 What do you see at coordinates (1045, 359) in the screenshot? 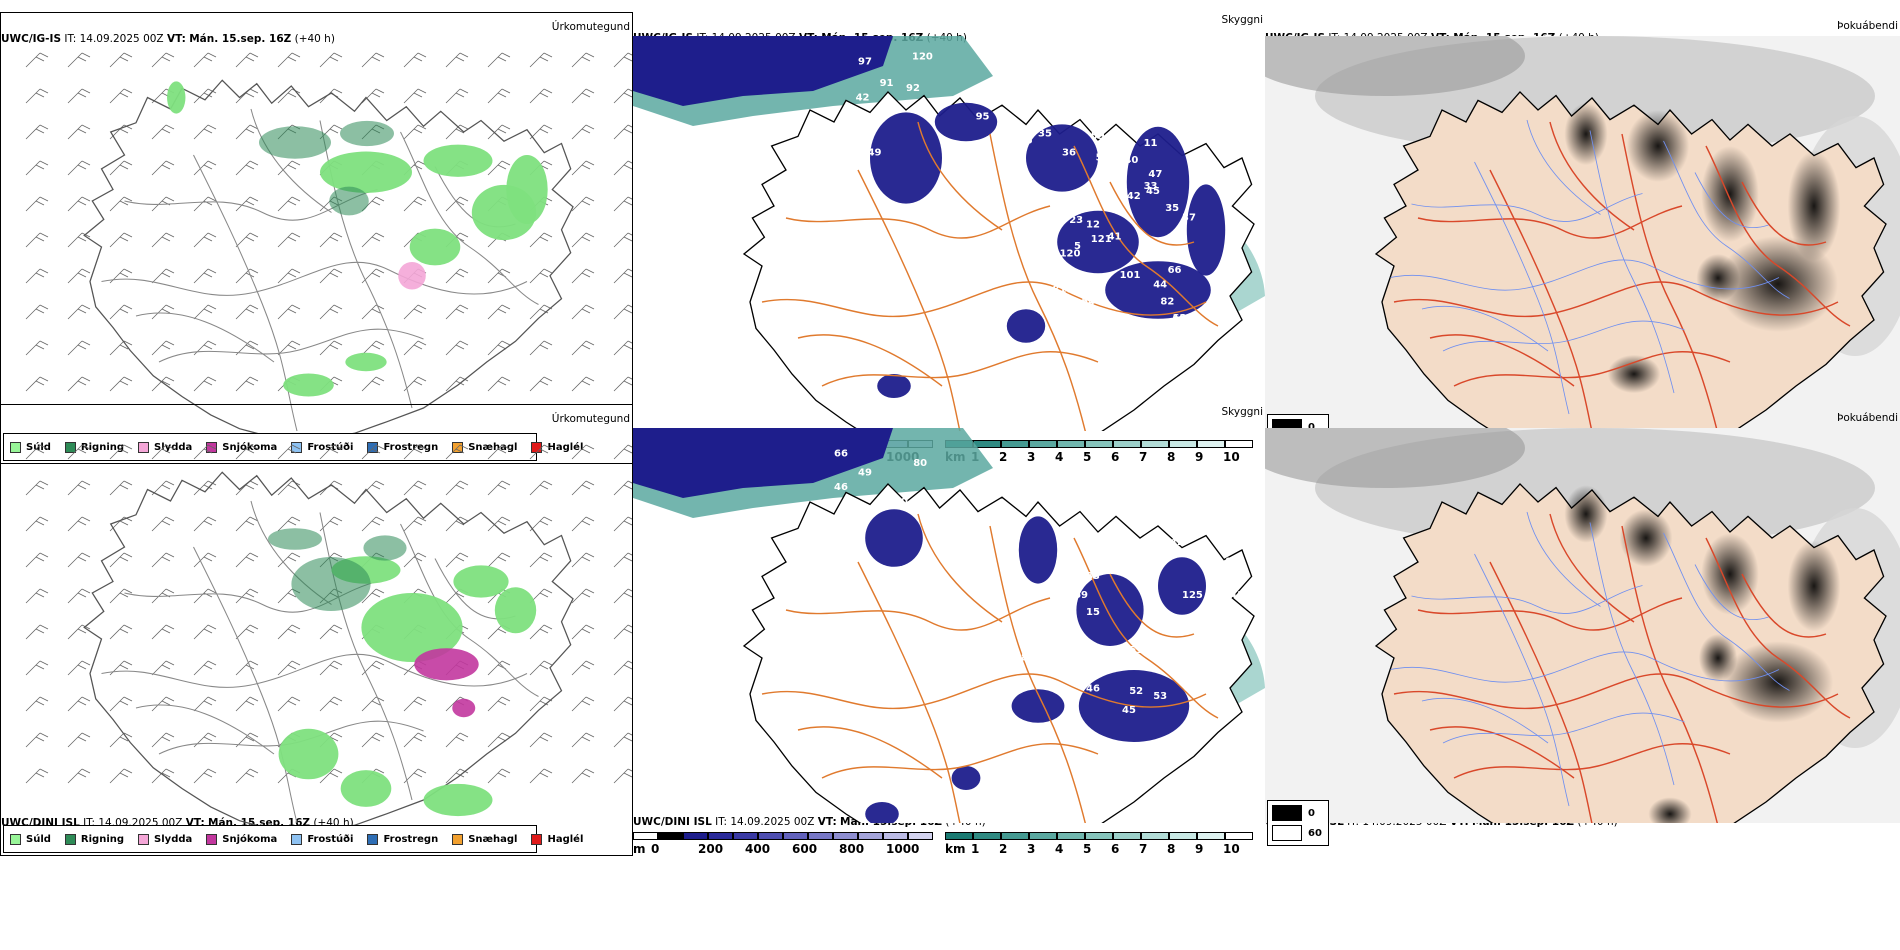
I see `visibility-value: 61` at bounding box center [1045, 359].